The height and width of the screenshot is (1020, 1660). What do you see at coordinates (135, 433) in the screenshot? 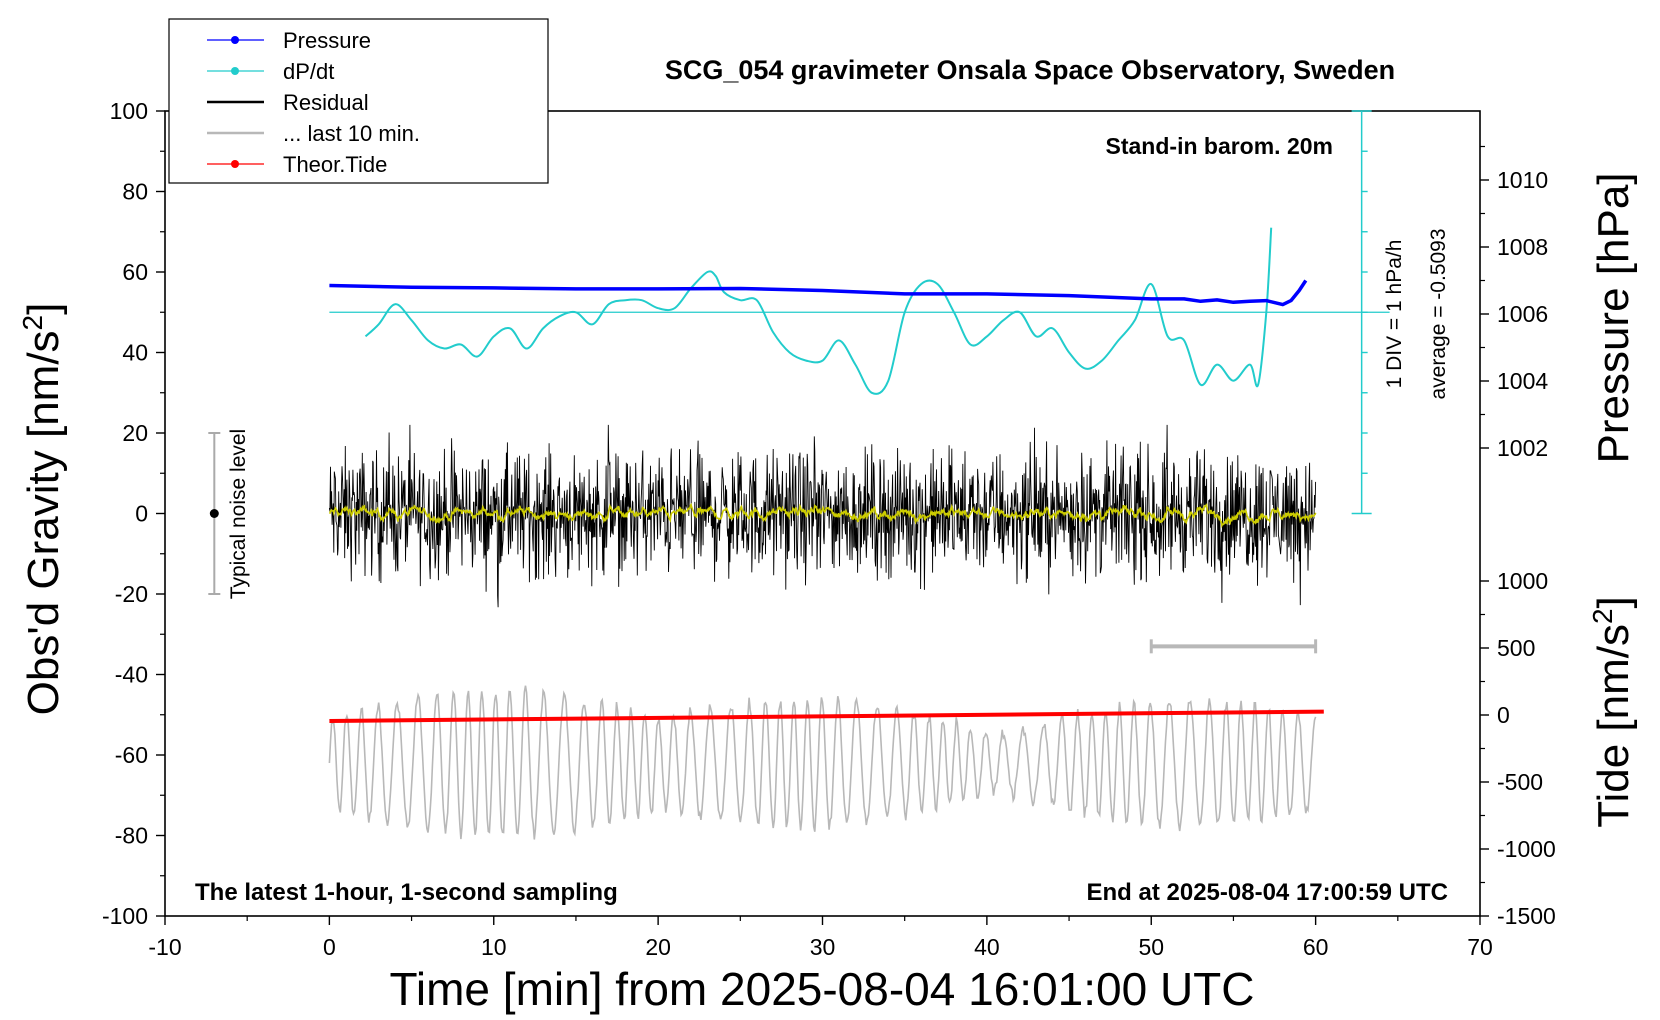
I see `y-tick-label-6: 20` at bounding box center [135, 433].